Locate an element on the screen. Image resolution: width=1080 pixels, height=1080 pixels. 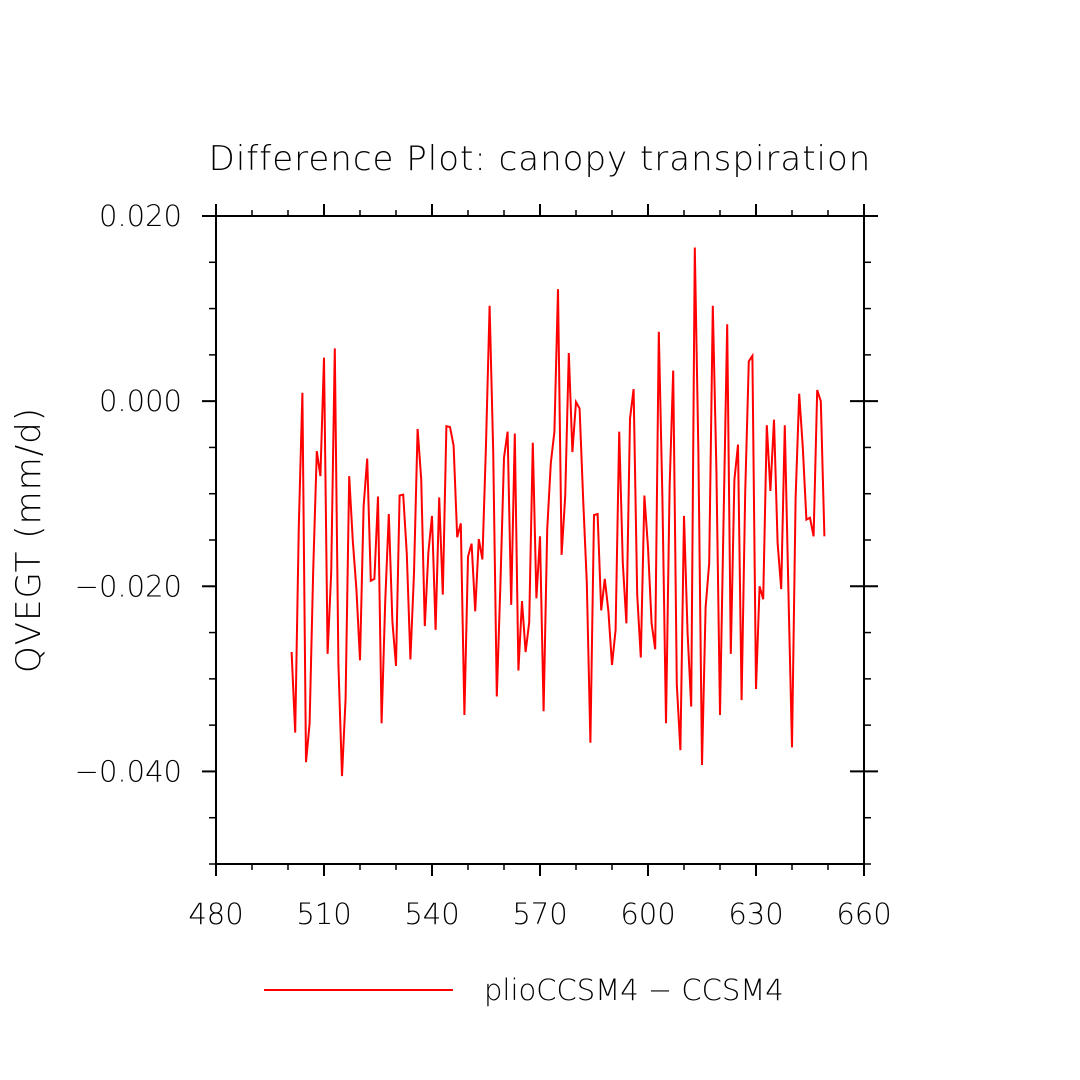
legend: plioCCSM4 − CCSM4 is located at coordinates (524, 990).